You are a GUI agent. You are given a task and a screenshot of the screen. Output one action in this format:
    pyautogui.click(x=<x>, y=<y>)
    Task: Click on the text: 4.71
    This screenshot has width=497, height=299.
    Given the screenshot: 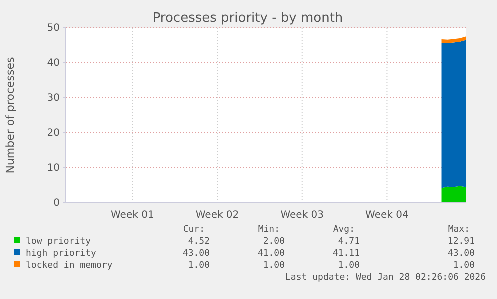 What is the action you would take?
    pyautogui.click(x=349, y=242)
    